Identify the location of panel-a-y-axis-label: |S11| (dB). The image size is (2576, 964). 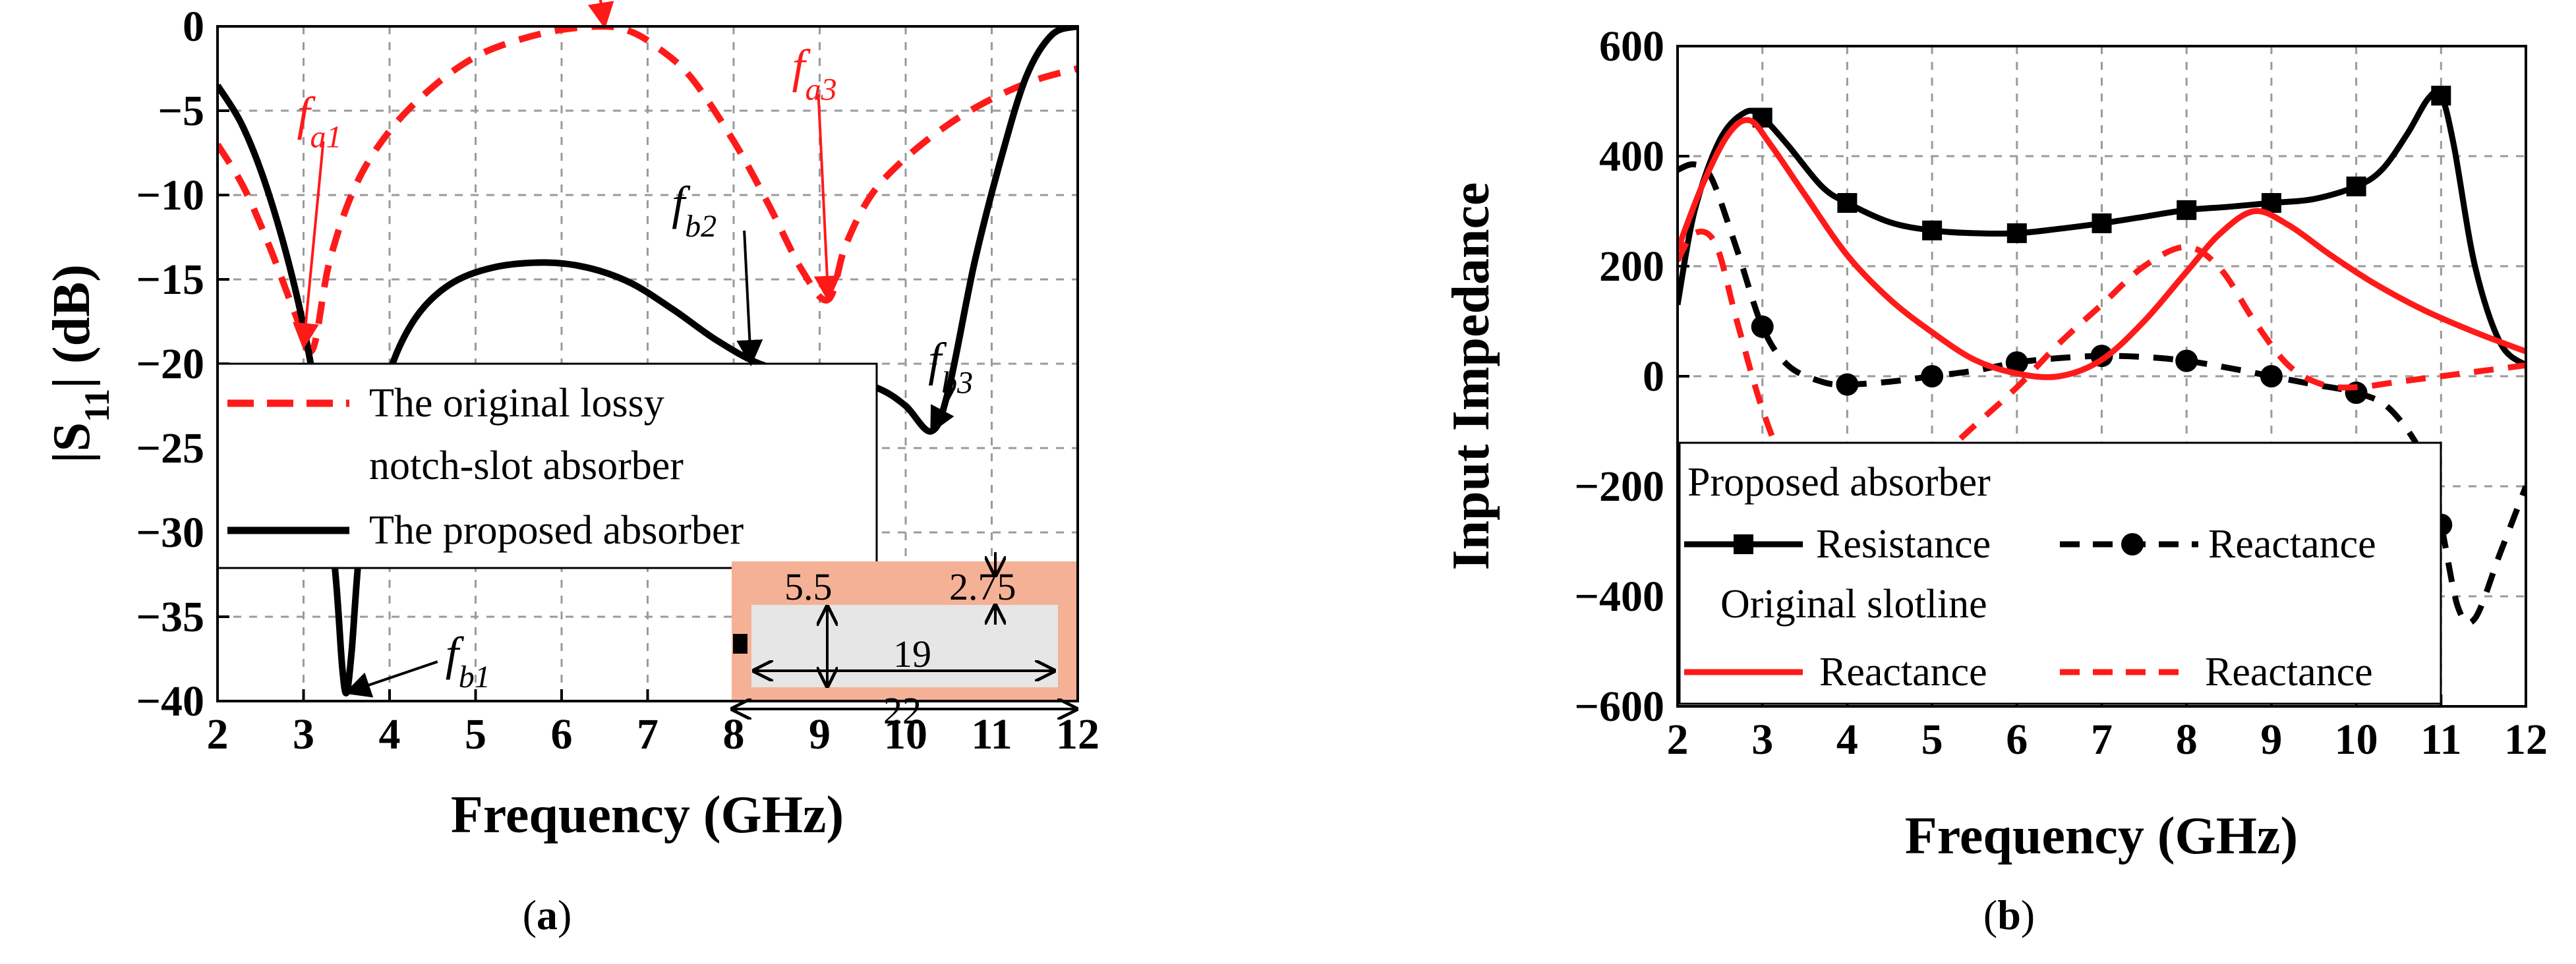
(80, 363).